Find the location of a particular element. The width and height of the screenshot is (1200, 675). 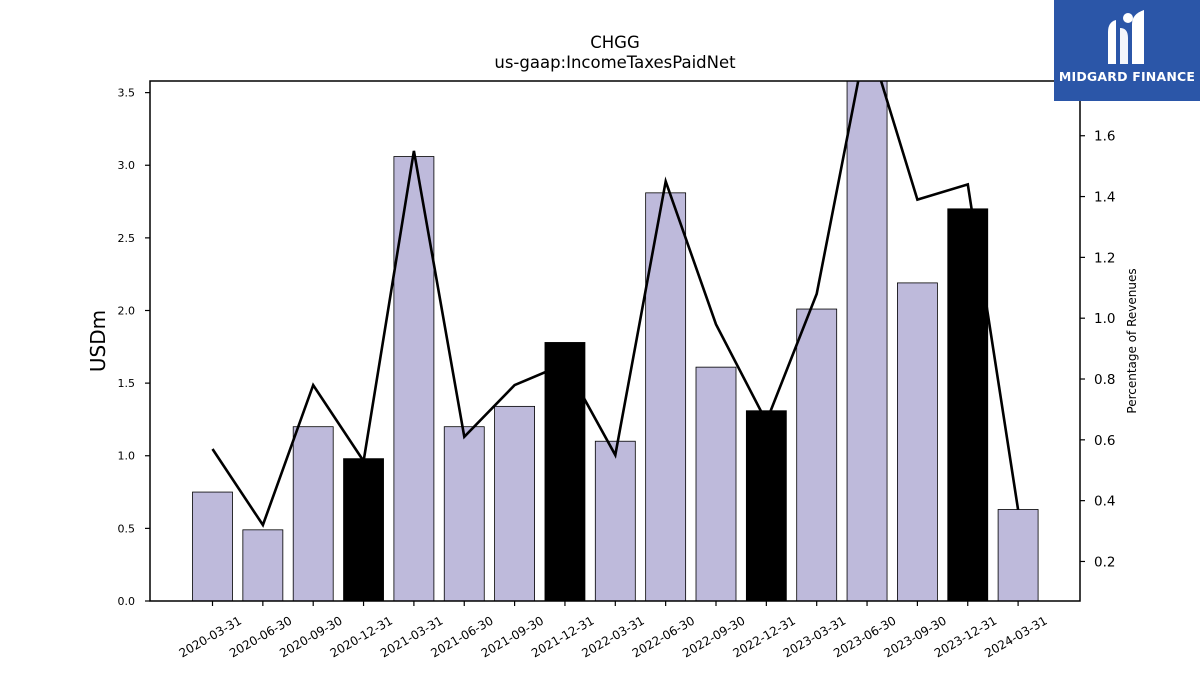

y-tick-label: 2.5 is located at coordinates (127, 238).